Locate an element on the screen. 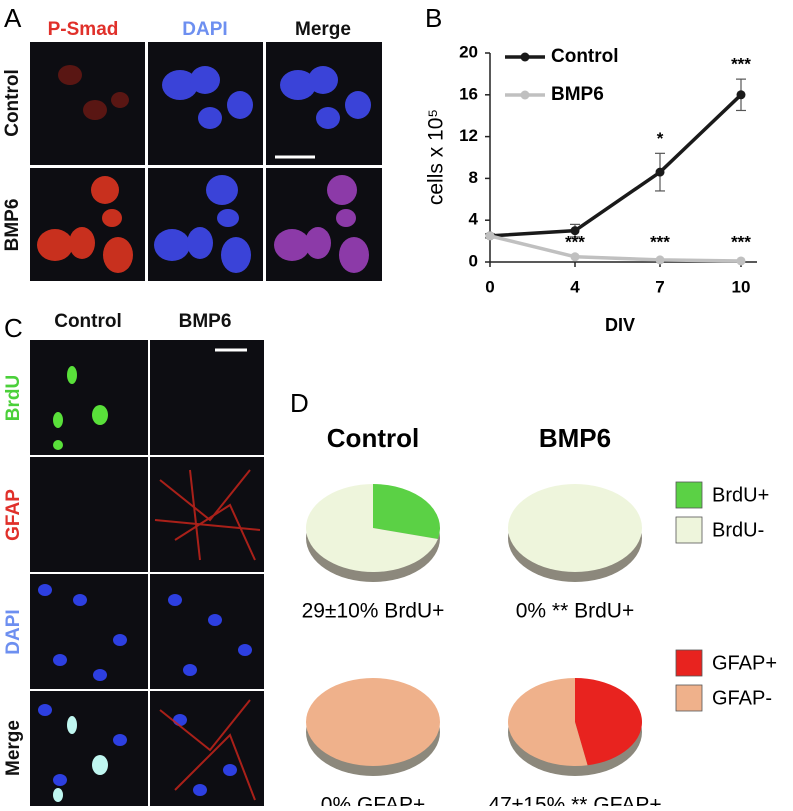 This screenshot has height=811, width=793. column-title: Control is located at coordinates (88, 321).